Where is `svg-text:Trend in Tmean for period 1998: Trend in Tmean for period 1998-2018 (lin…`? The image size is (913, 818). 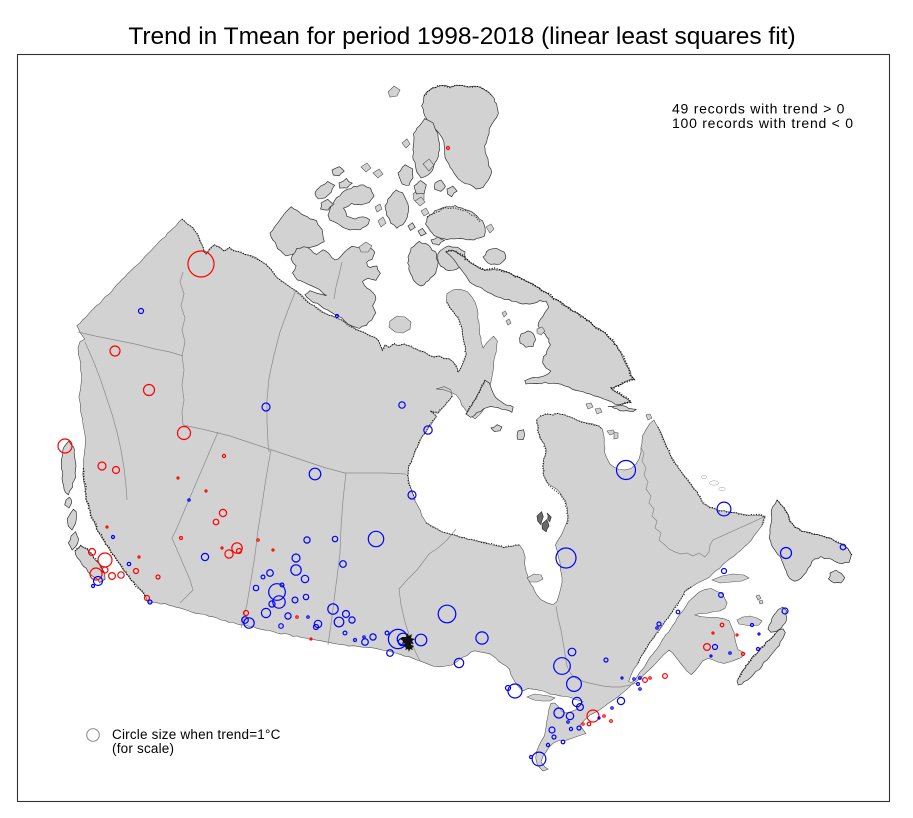 svg-text:Trend in Tmean for period 1998: Trend in Tmean for period 1998-2018 (lin… is located at coordinates (461, 36).